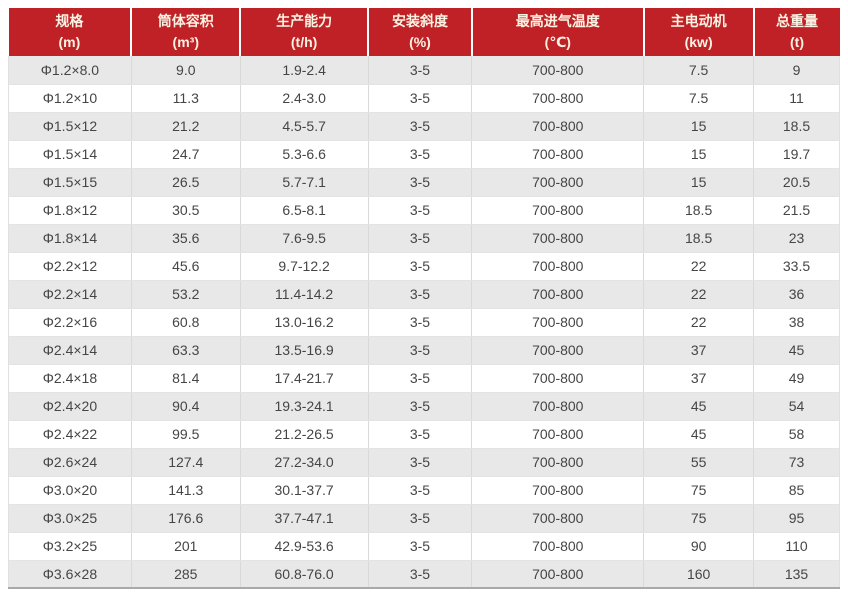 The width and height of the screenshot is (848, 597). Describe the element at coordinates (698, 42) in the screenshot. I see `column-unit: (kw)` at that location.